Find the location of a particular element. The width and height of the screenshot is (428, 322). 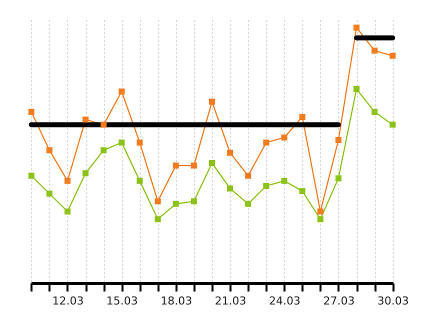

x-tick-label: 30.03 is located at coordinates (393, 301).